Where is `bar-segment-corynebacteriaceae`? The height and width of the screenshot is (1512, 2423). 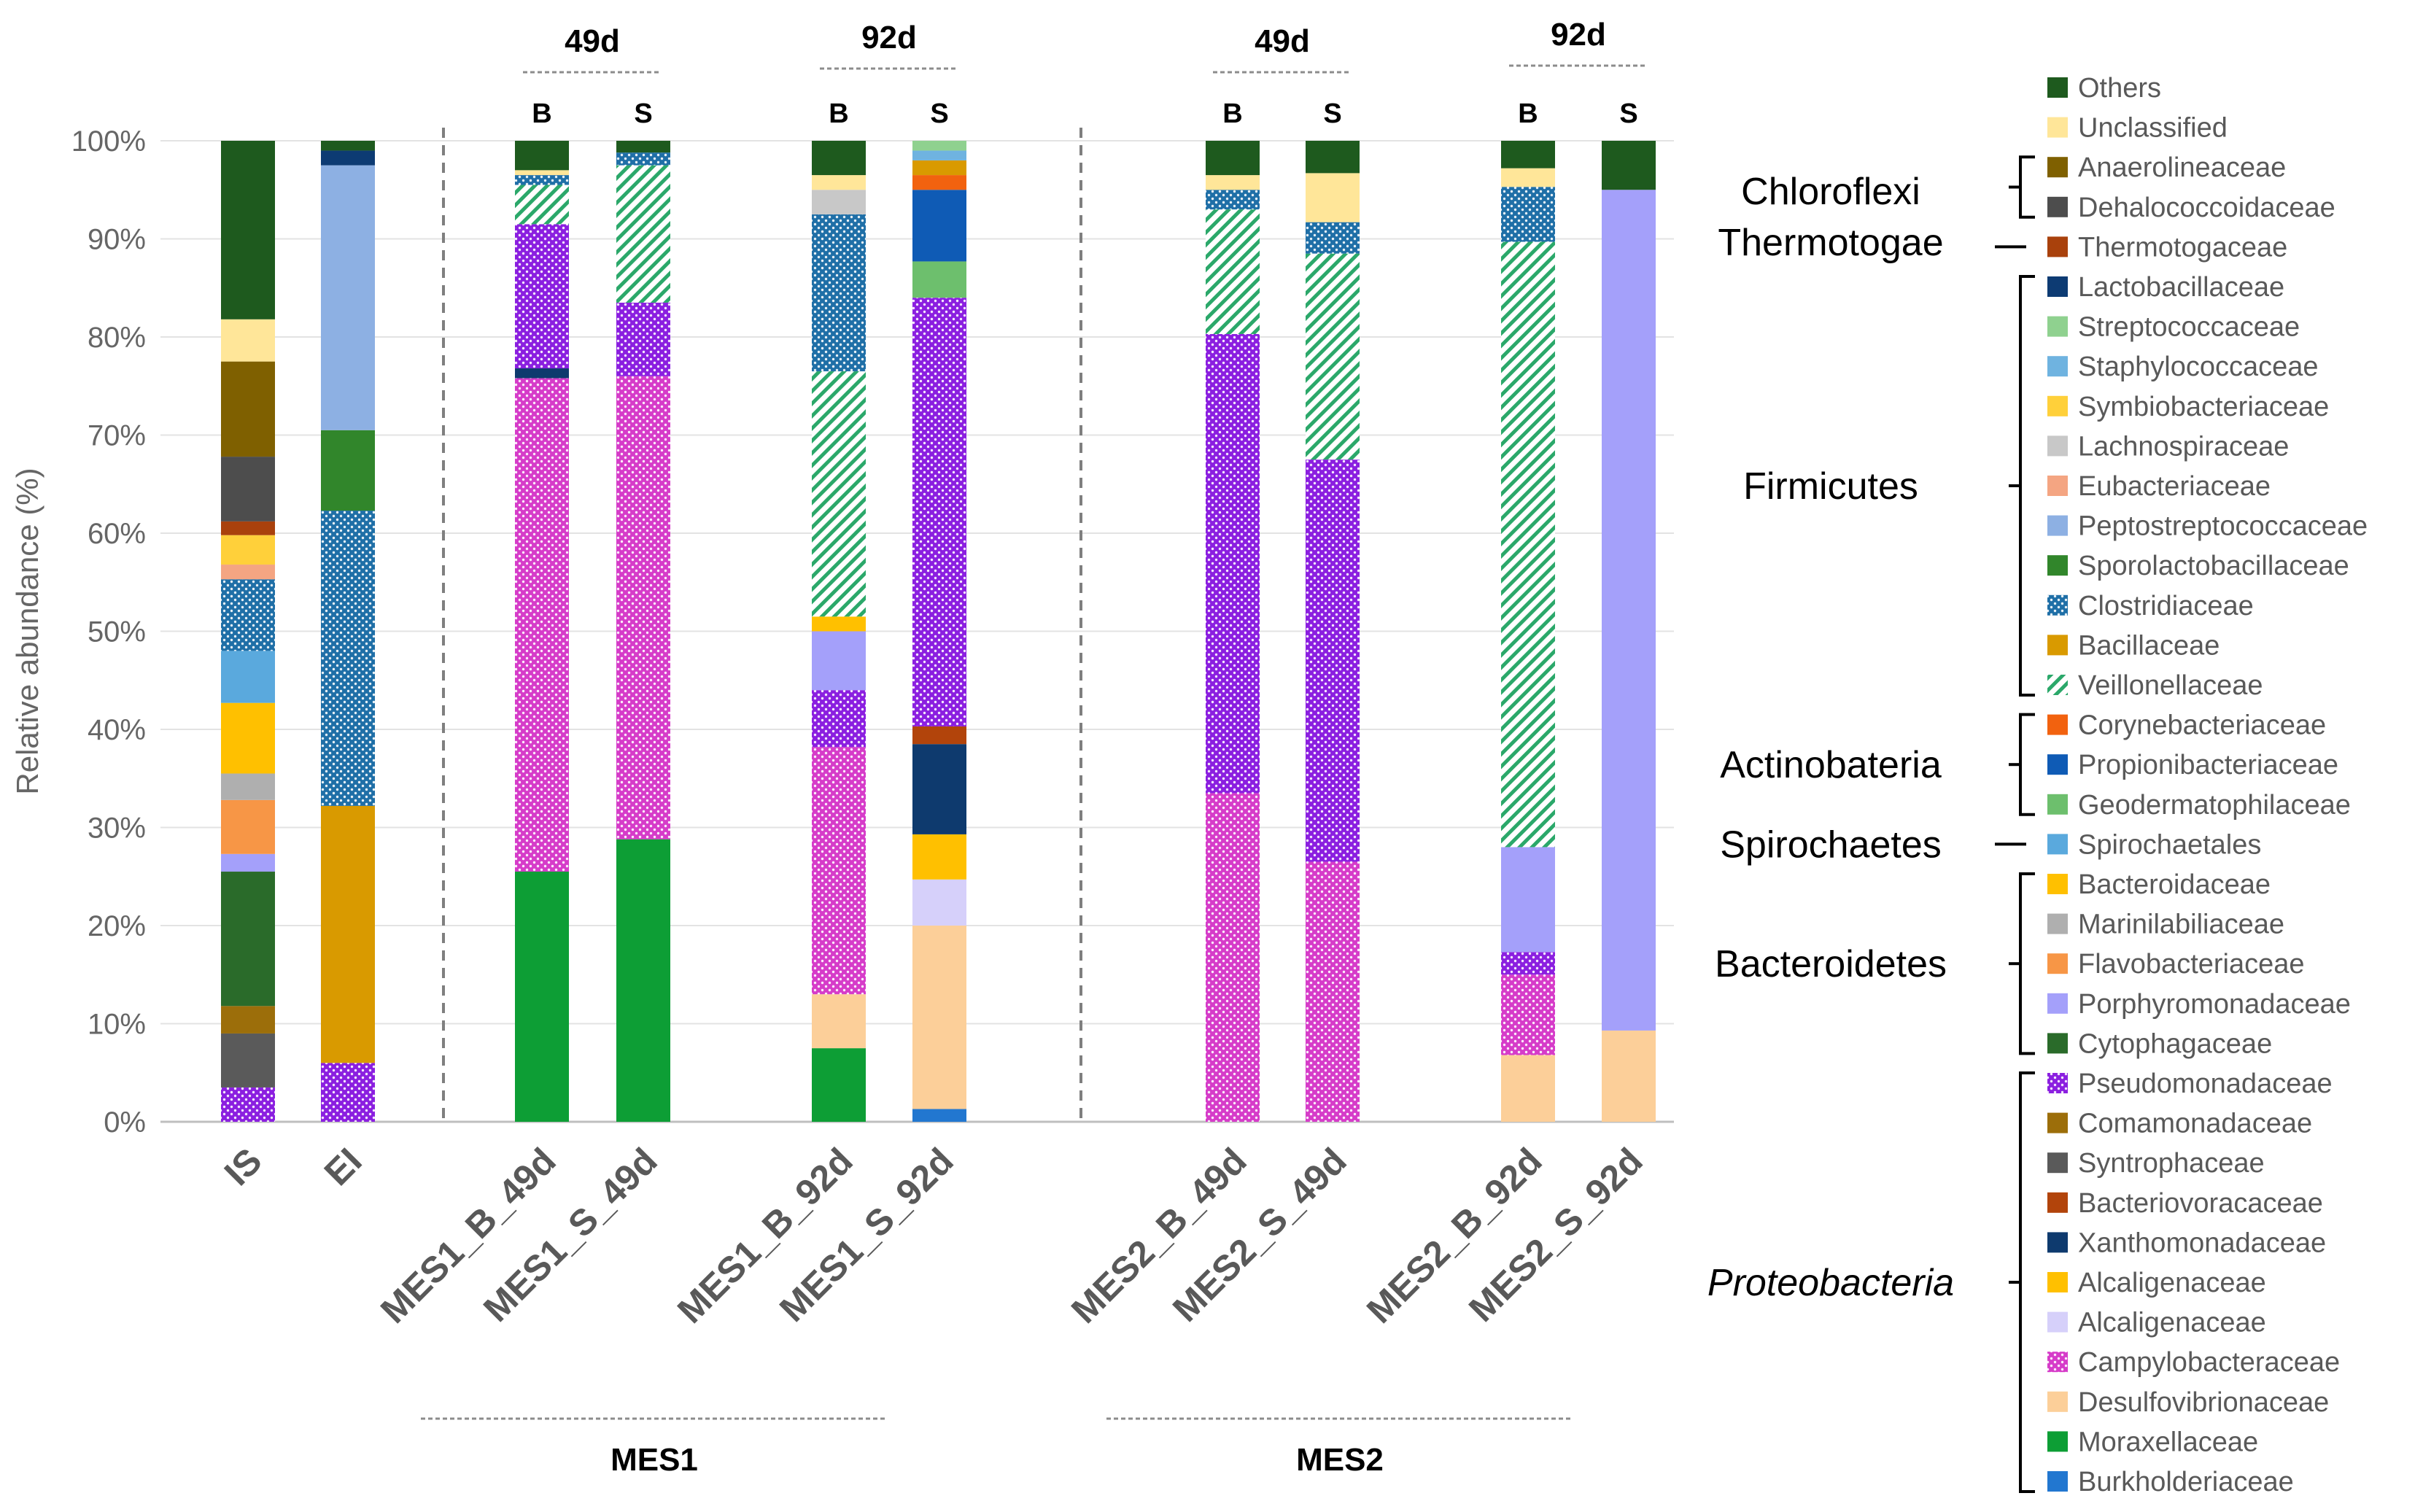 bar-segment-corynebacteriaceae is located at coordinates (939, 182).